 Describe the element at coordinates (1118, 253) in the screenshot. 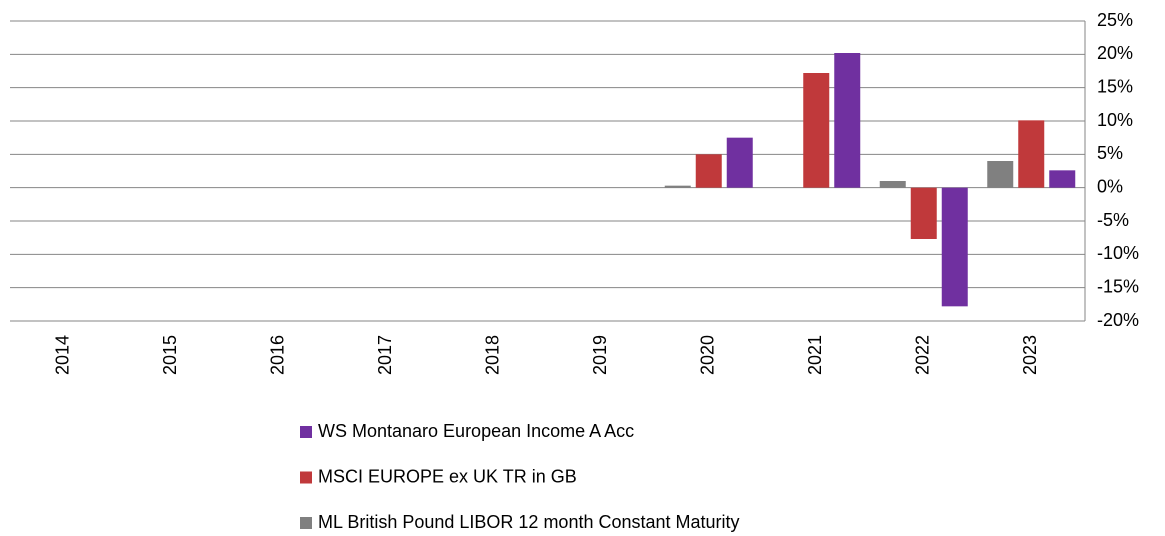

I see `y-tick-label: -10%` at that location.